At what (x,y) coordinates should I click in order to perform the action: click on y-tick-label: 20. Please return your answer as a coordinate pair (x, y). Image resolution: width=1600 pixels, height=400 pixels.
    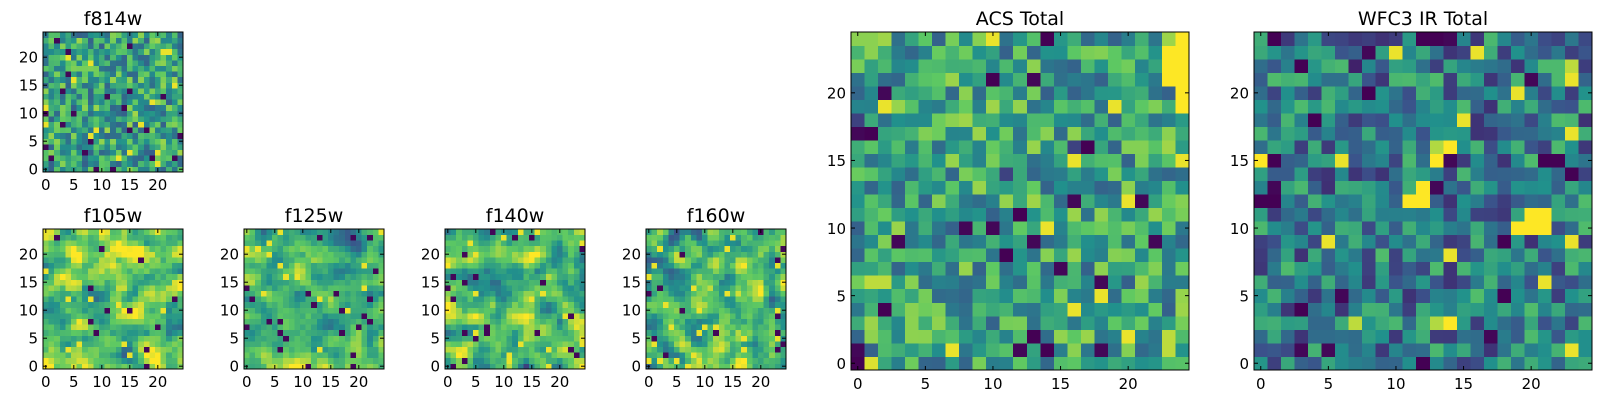
    Looking at the image, I should click on (28, 58).